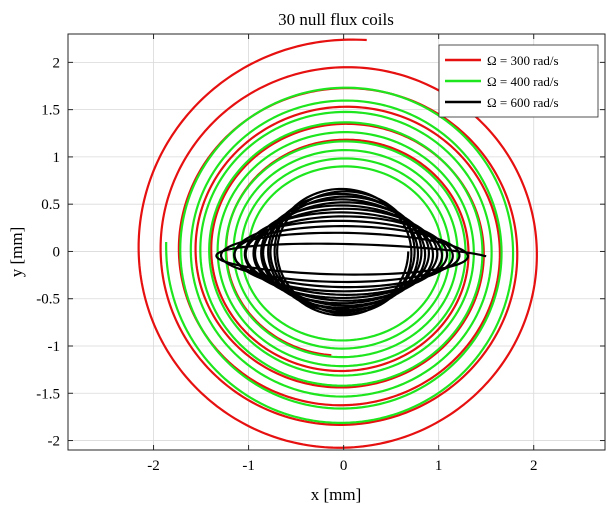 The width and height of the screenshot is (610, 508). Describe the element at coordinates (523, 81) in the screenshot. I see `legend-label: Ω = 400 rad/s` at that location.